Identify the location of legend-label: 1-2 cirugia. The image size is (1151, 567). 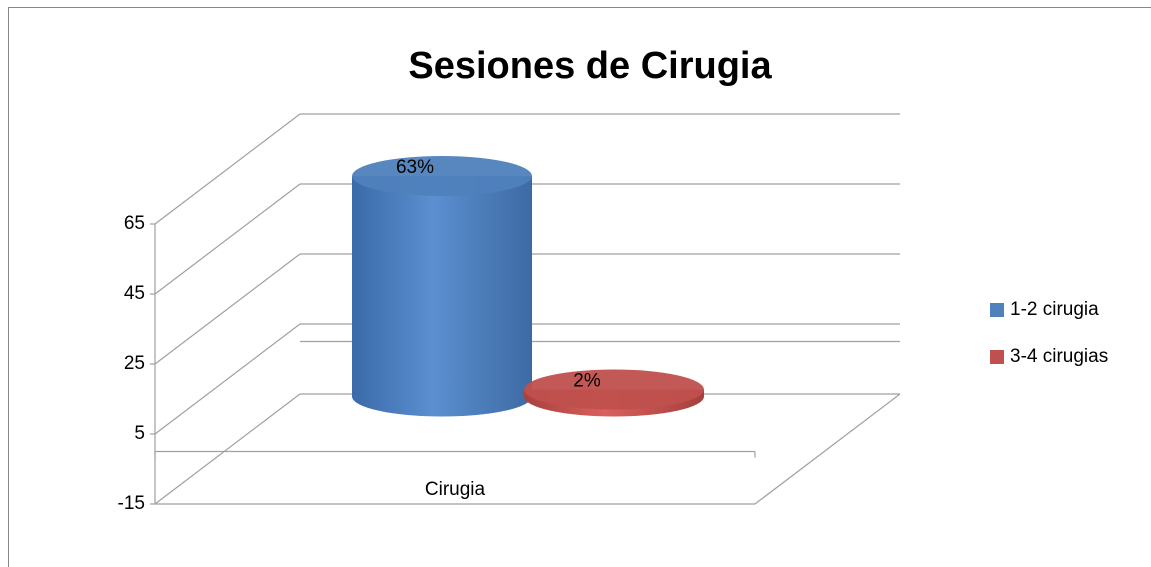
(1054, 309).